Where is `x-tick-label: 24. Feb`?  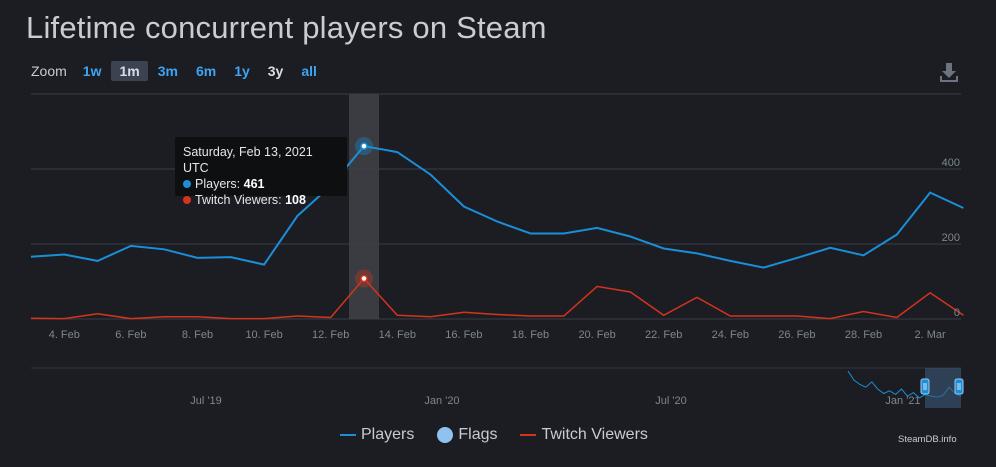 x-tick-label: 24. Feb is located at coordinates (730, 335).